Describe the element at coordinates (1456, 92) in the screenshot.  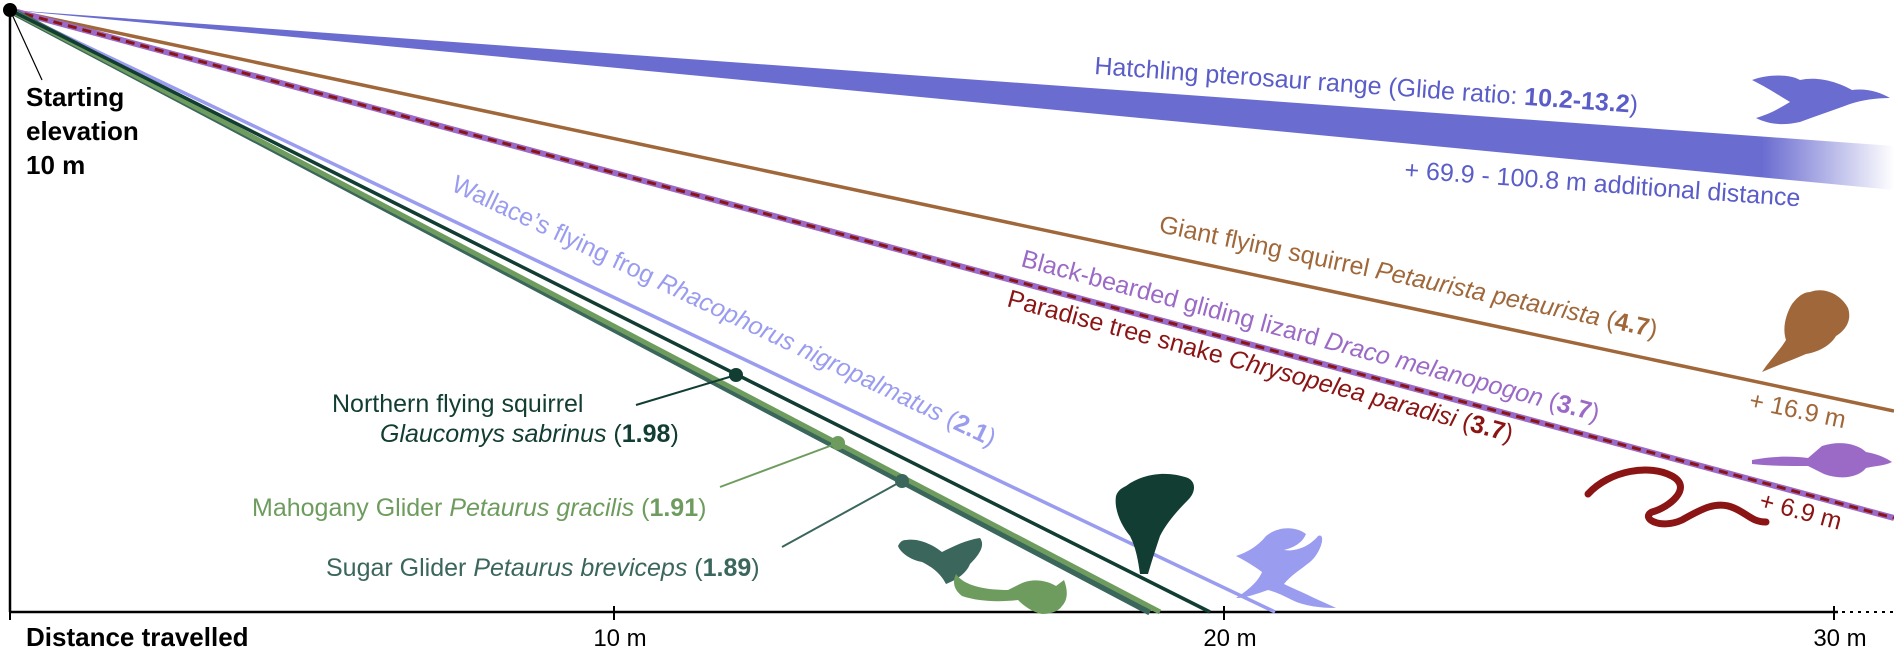
I see `pterosaur-ratio-prefix: (Glide ratio:` at that location.